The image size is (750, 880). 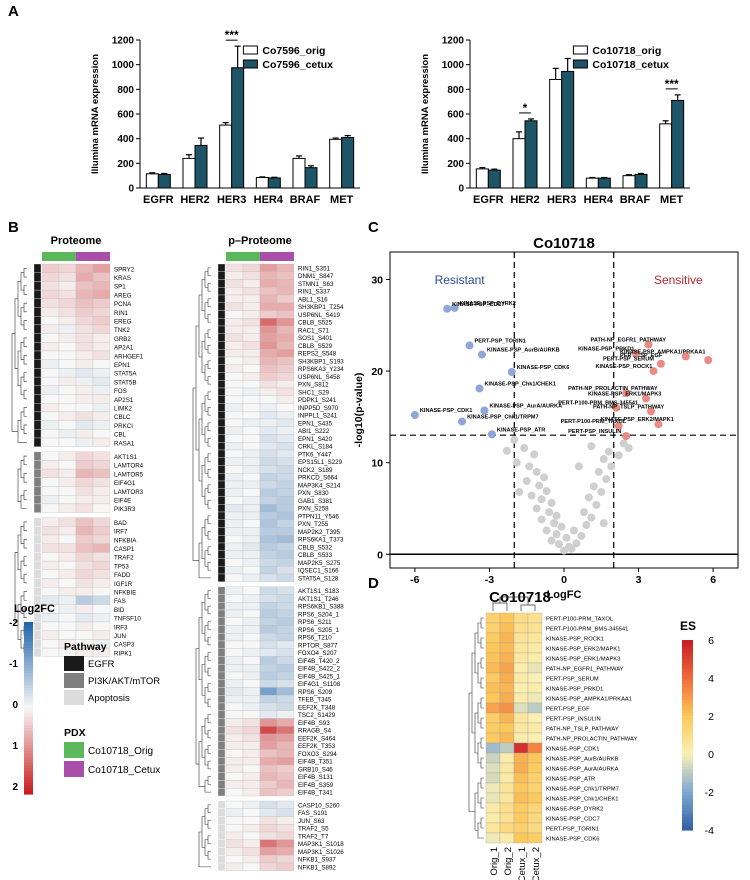 What do you see at coordinates (318, 614) in the screenshot?
I see `row-label-rps6-s204-1: RPS6_S204_1` at bounding box center [318, 614].